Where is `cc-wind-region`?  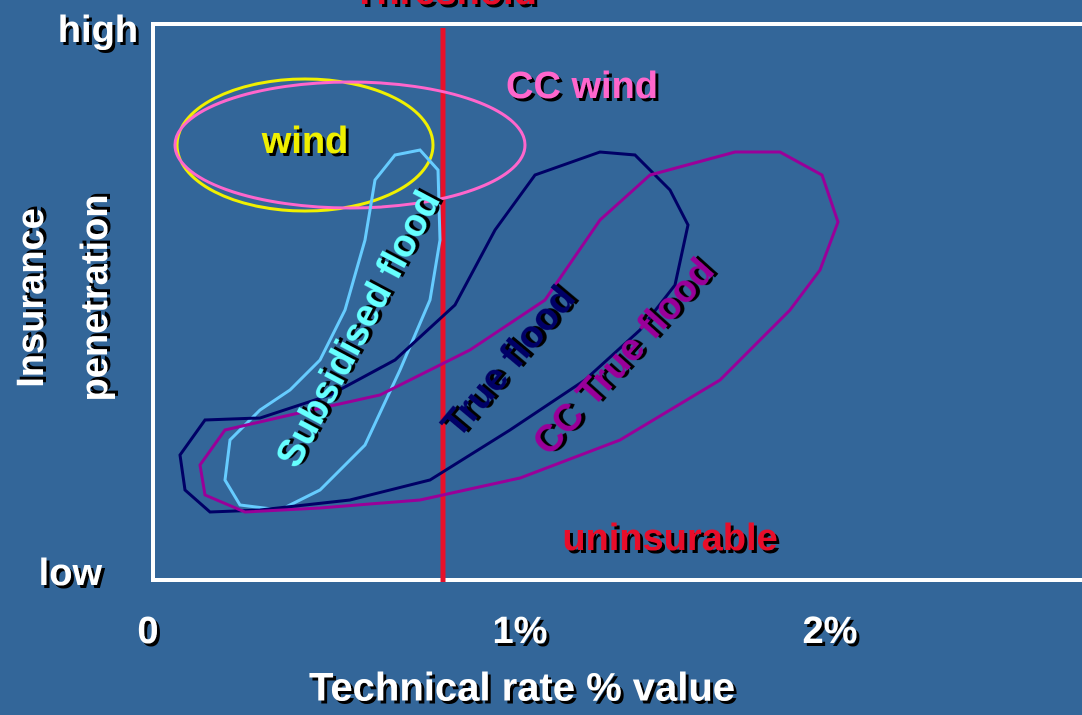
cc-wind-region is located at coordinates (350, 145).